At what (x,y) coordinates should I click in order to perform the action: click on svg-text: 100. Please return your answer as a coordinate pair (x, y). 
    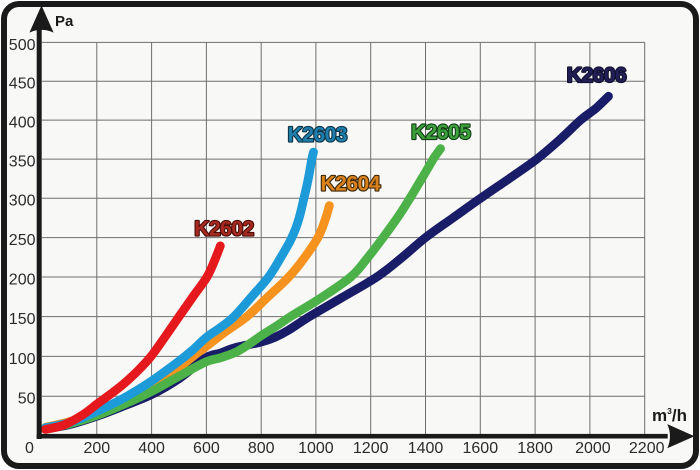
    Looking at the image, I should click on (22, 359).